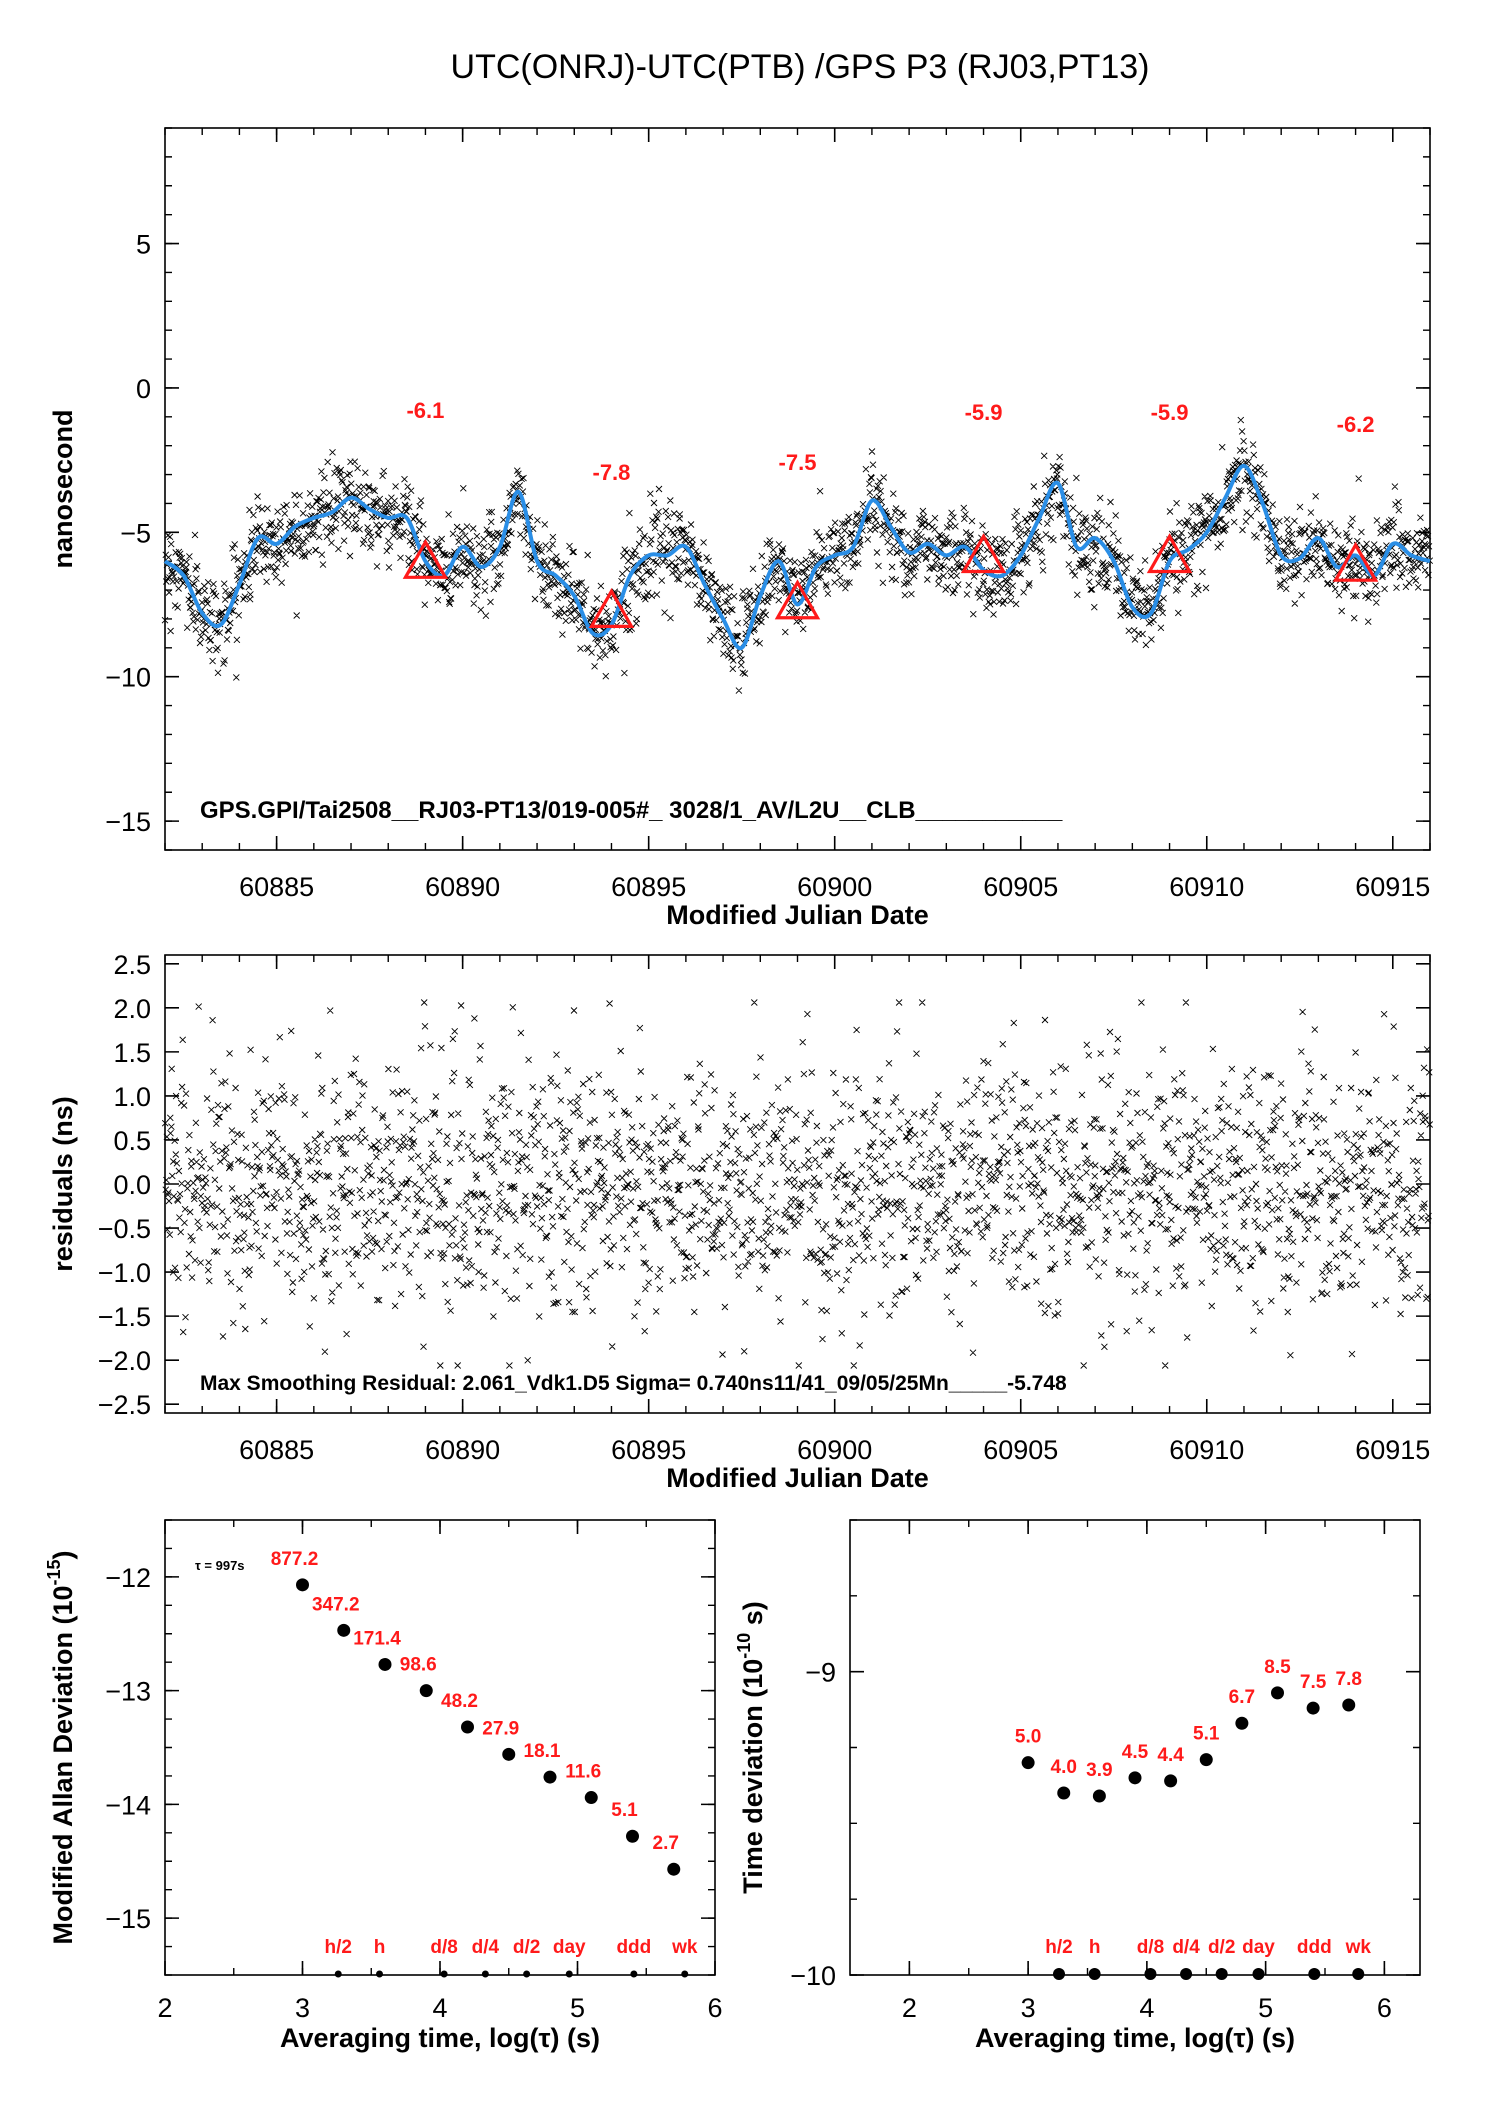 The height and width of the screenshot is (2105, 1488). I want to click on y-tick-label: −13, so click(128, 1692).